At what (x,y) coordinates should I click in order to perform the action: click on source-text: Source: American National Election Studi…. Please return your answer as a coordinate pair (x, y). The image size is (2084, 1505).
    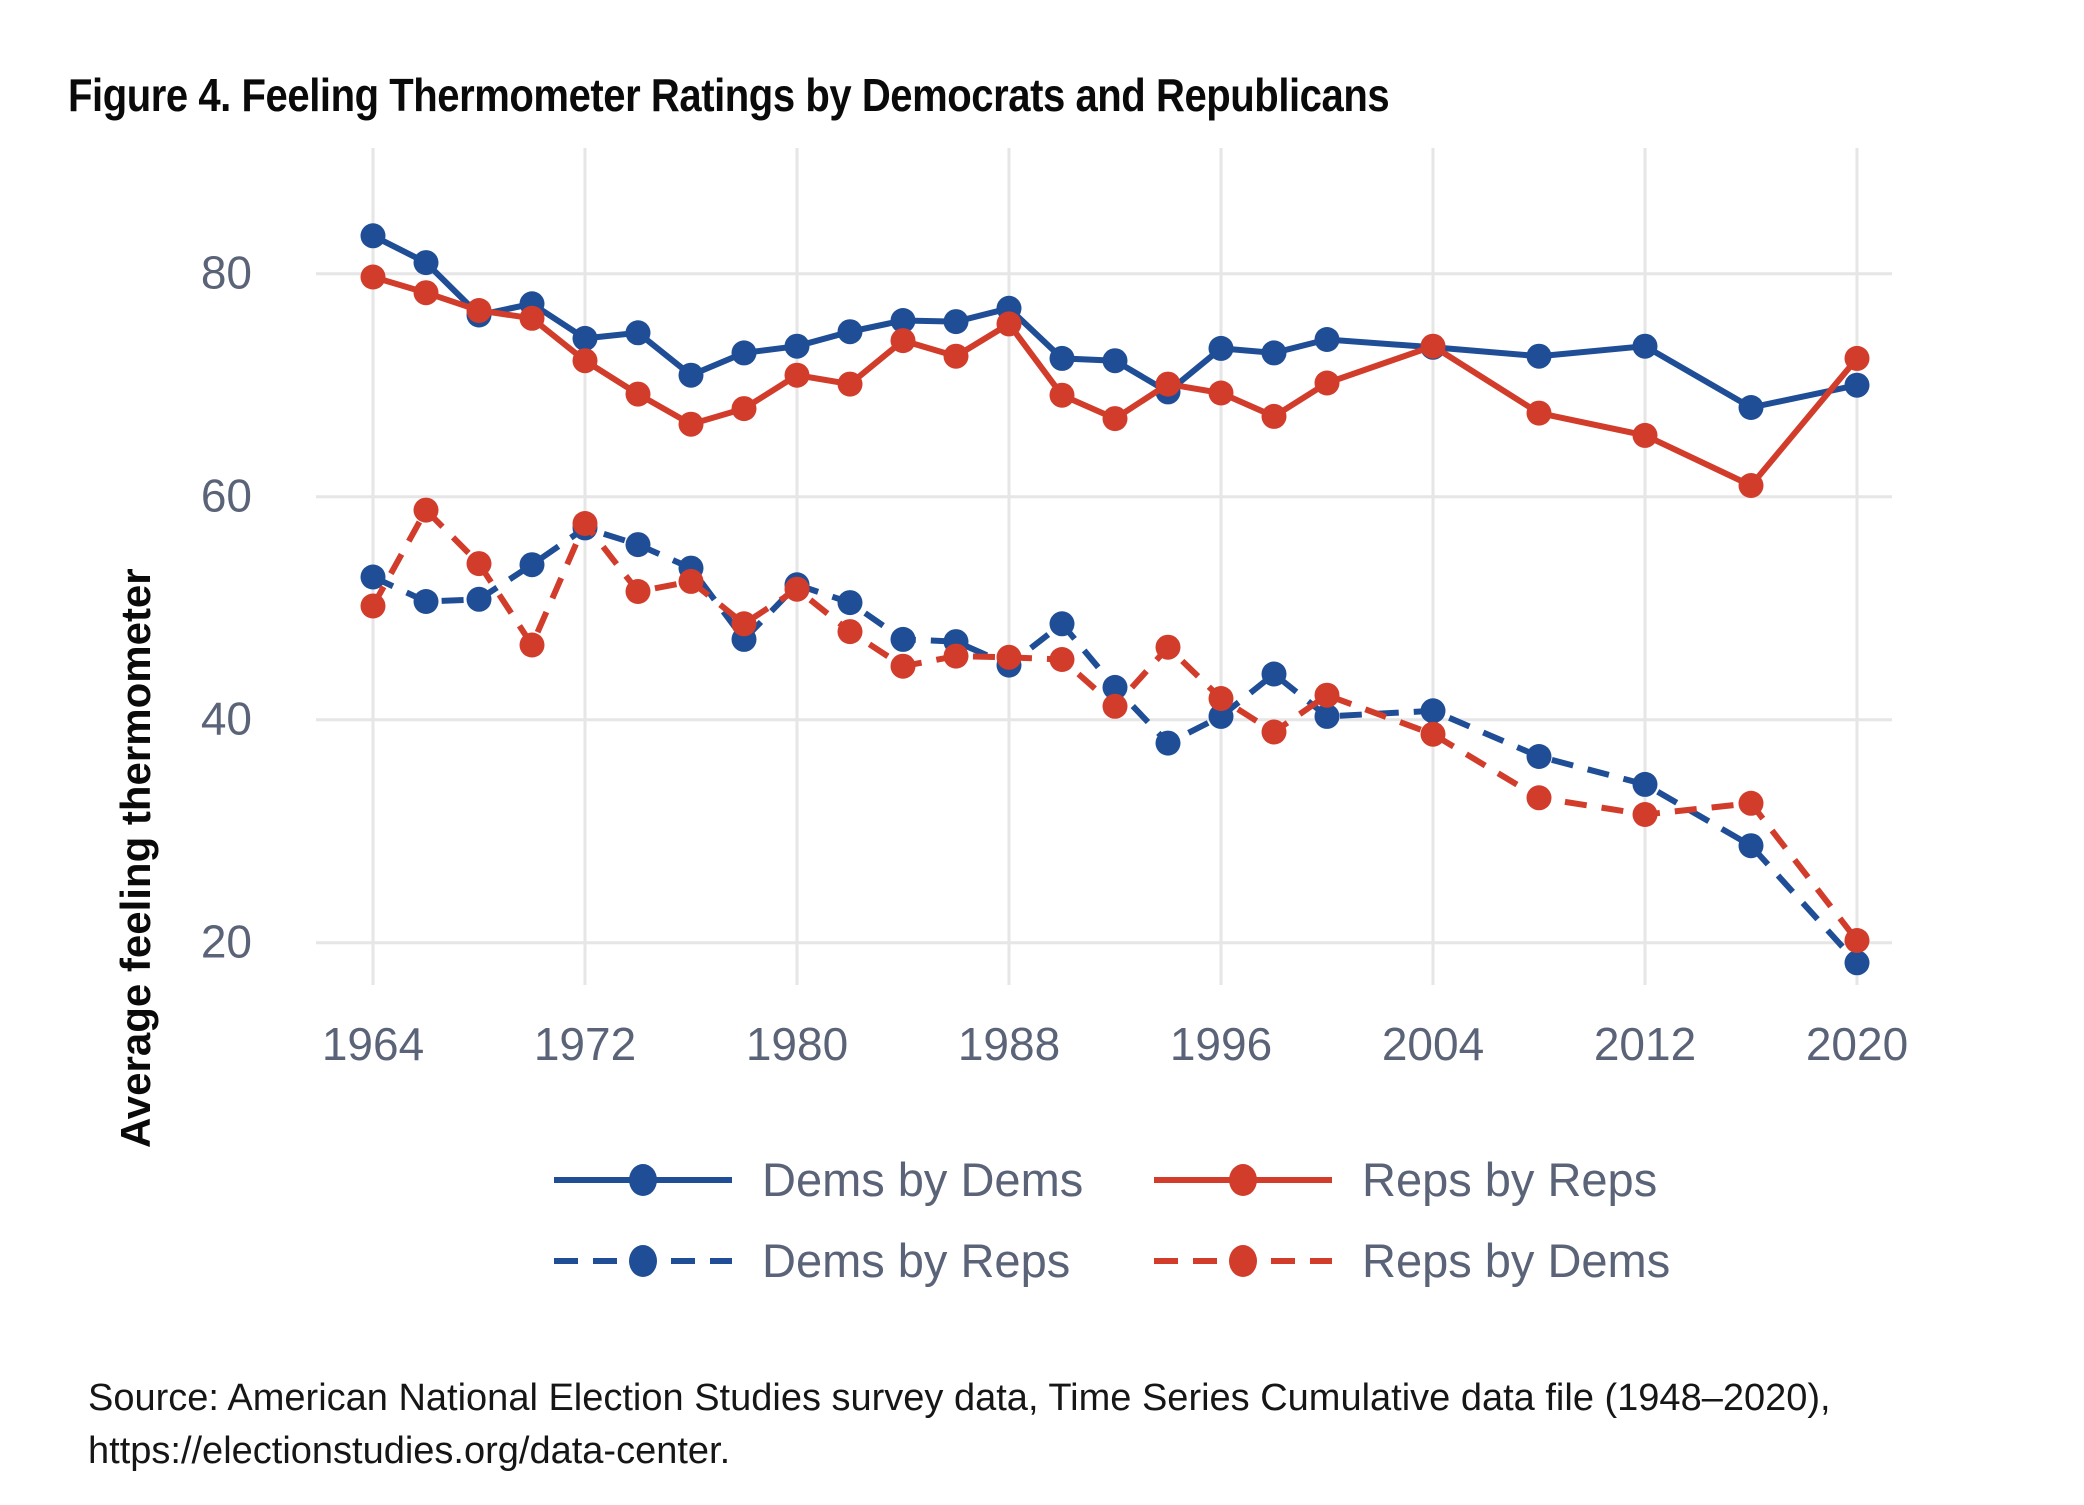
    Looking at the image, I should click on (959, 1425).